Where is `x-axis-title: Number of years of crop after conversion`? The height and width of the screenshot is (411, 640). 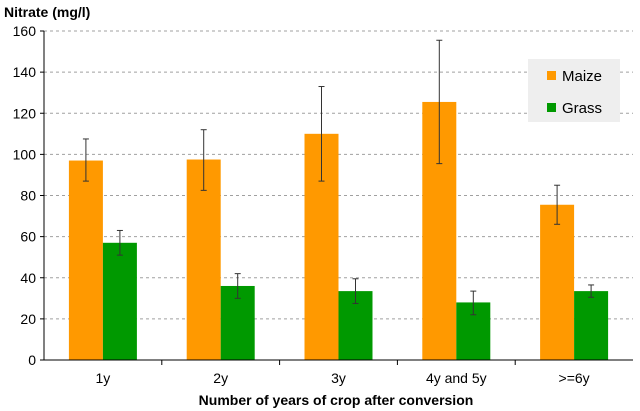 x-axis-title: Number of years of crop after conversion is located at coordinates (336, 400).